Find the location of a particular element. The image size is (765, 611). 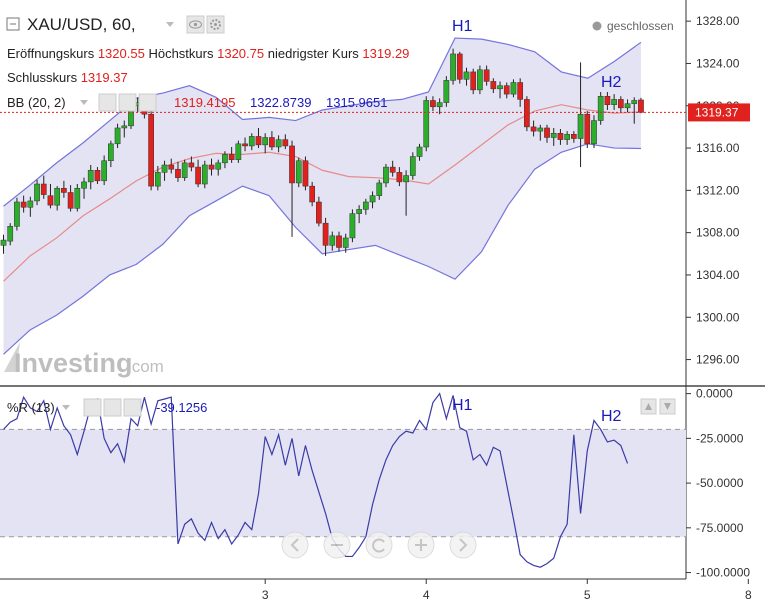

watermark-logo: Investing .com is located at coordinates (84, 360).